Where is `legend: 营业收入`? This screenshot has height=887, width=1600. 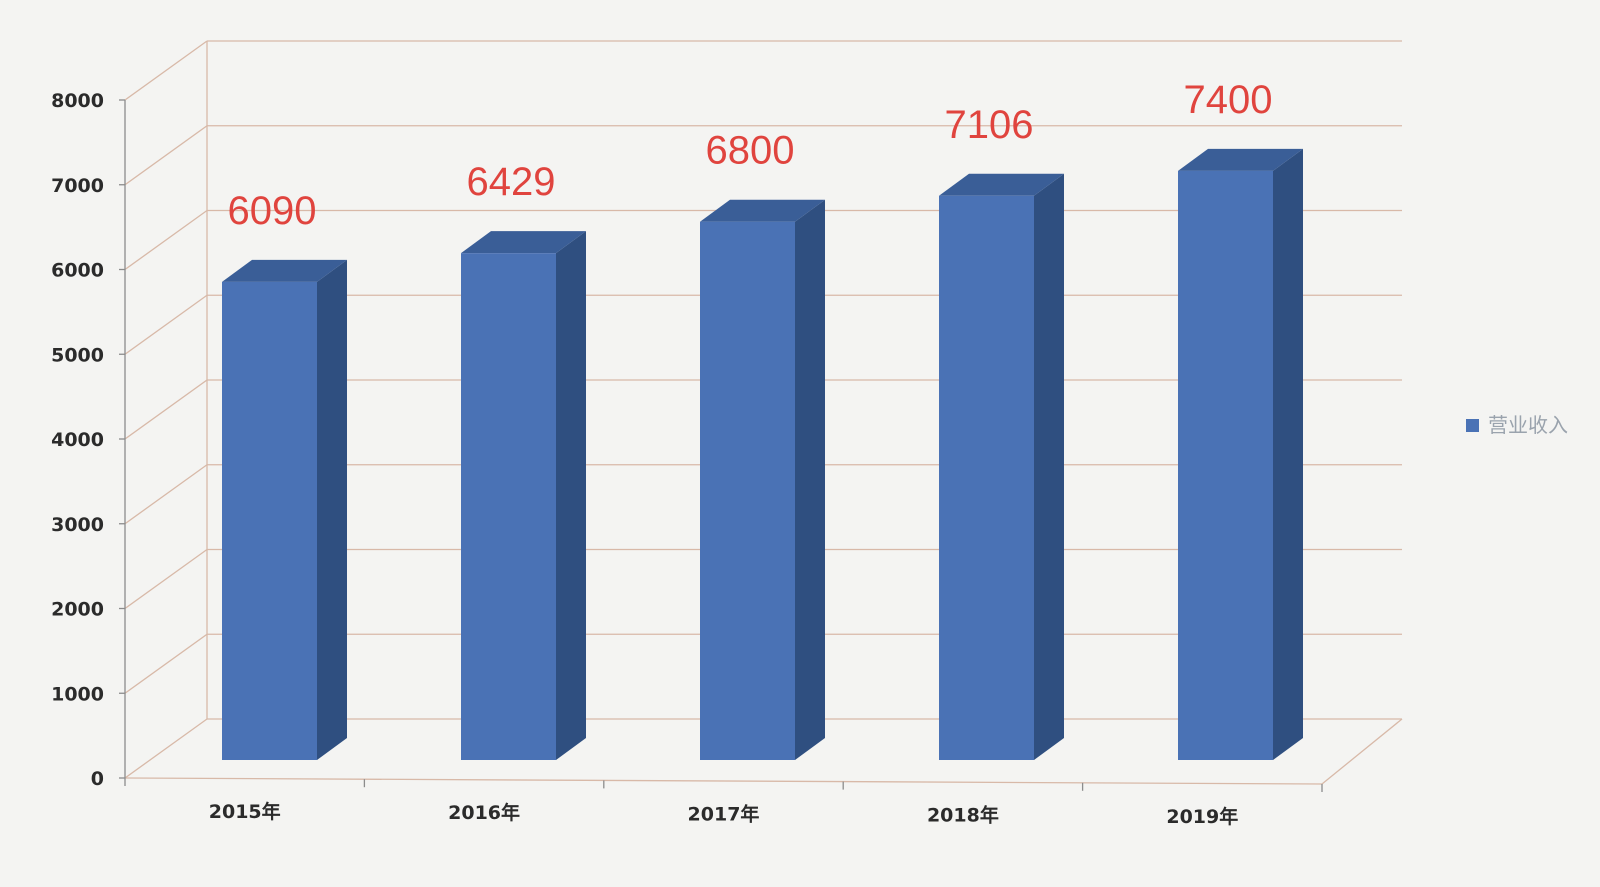
legend: 营业收入 is located at coordinates (1517, 425).